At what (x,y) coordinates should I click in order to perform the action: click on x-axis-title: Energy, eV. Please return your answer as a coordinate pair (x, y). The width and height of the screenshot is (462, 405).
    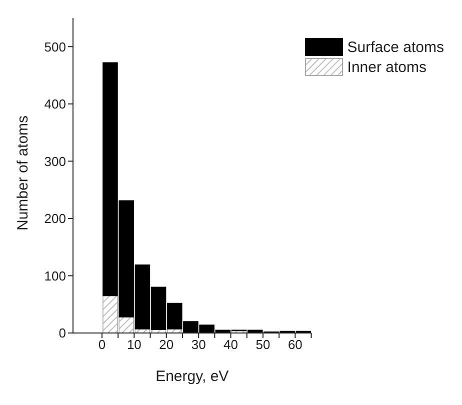
    Looking at the image, I should click on (192, 376).